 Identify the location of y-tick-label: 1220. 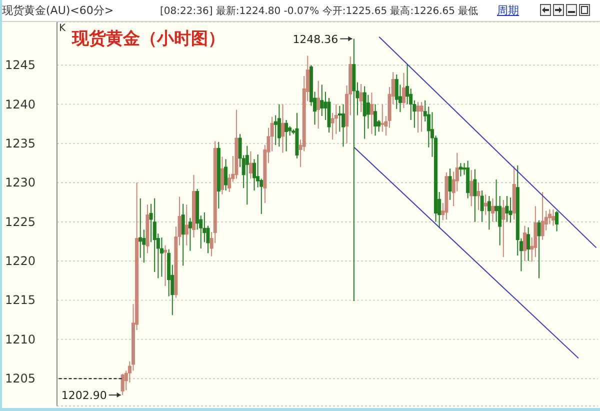
(20, 261).